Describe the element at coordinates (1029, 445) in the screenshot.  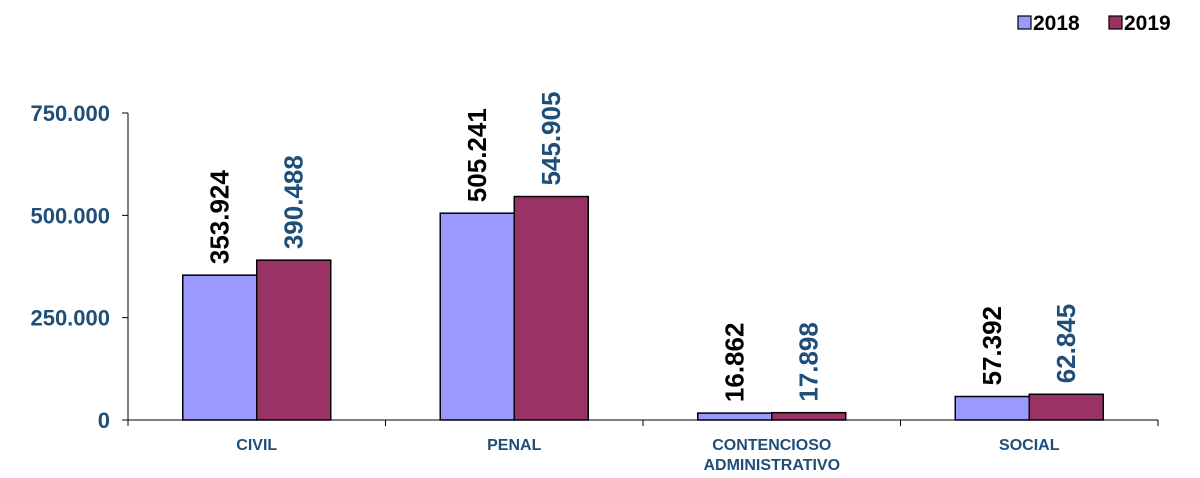
I see `x-category-label: SOCIAL` at that location.